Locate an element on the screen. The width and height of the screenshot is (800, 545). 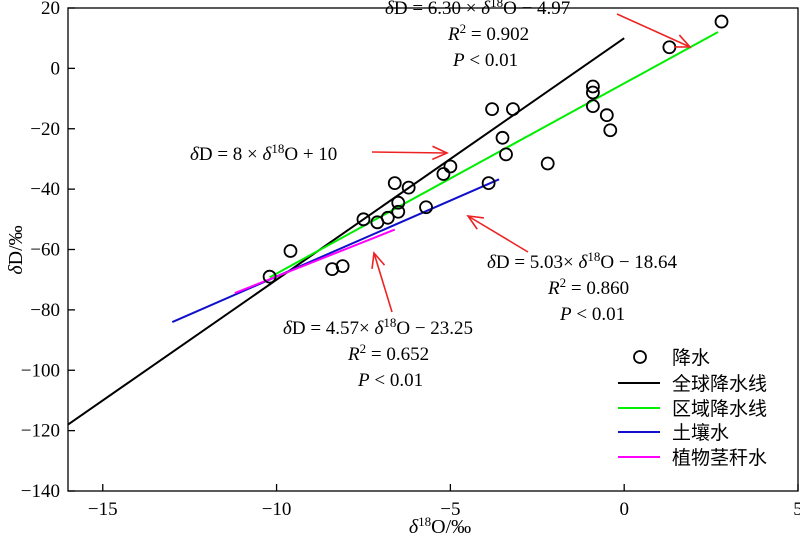
legend-label-soil: 土壤水 is located at coordinates (700, 433).